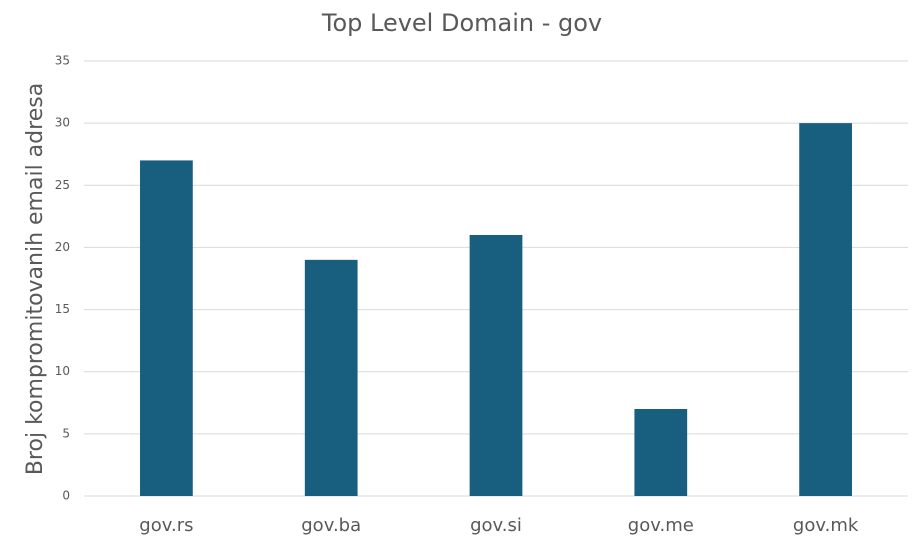 The image size is (920, 547). I want to click on y-tick-label: 10, so click(62, 371).